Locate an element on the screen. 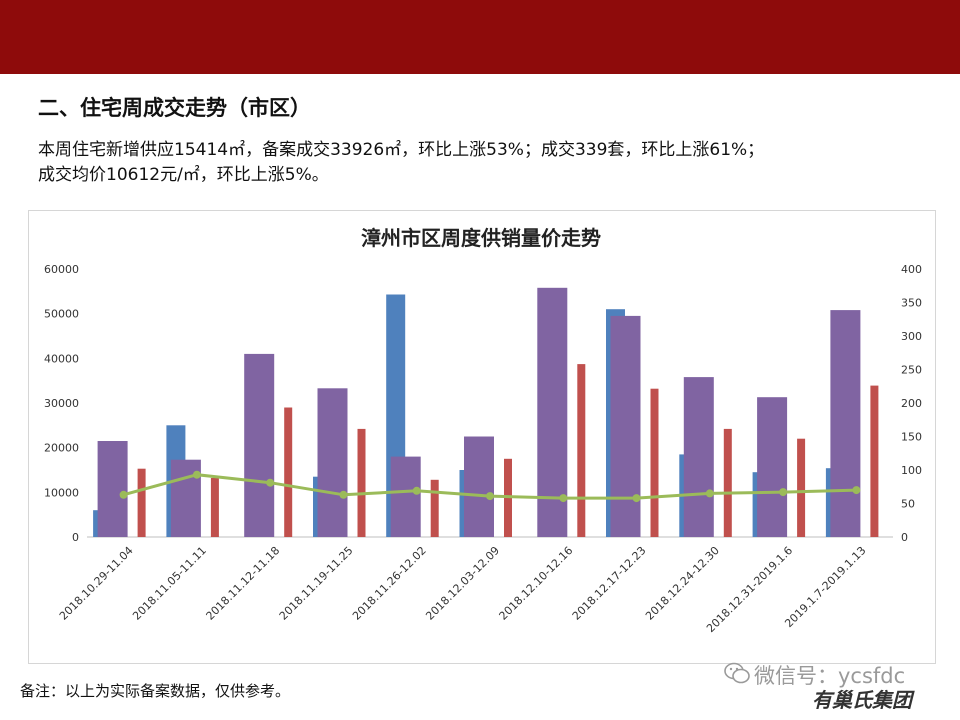 The image size is (960, 720). y-right-tick-label: 150 is located at coordinates (911, 437).